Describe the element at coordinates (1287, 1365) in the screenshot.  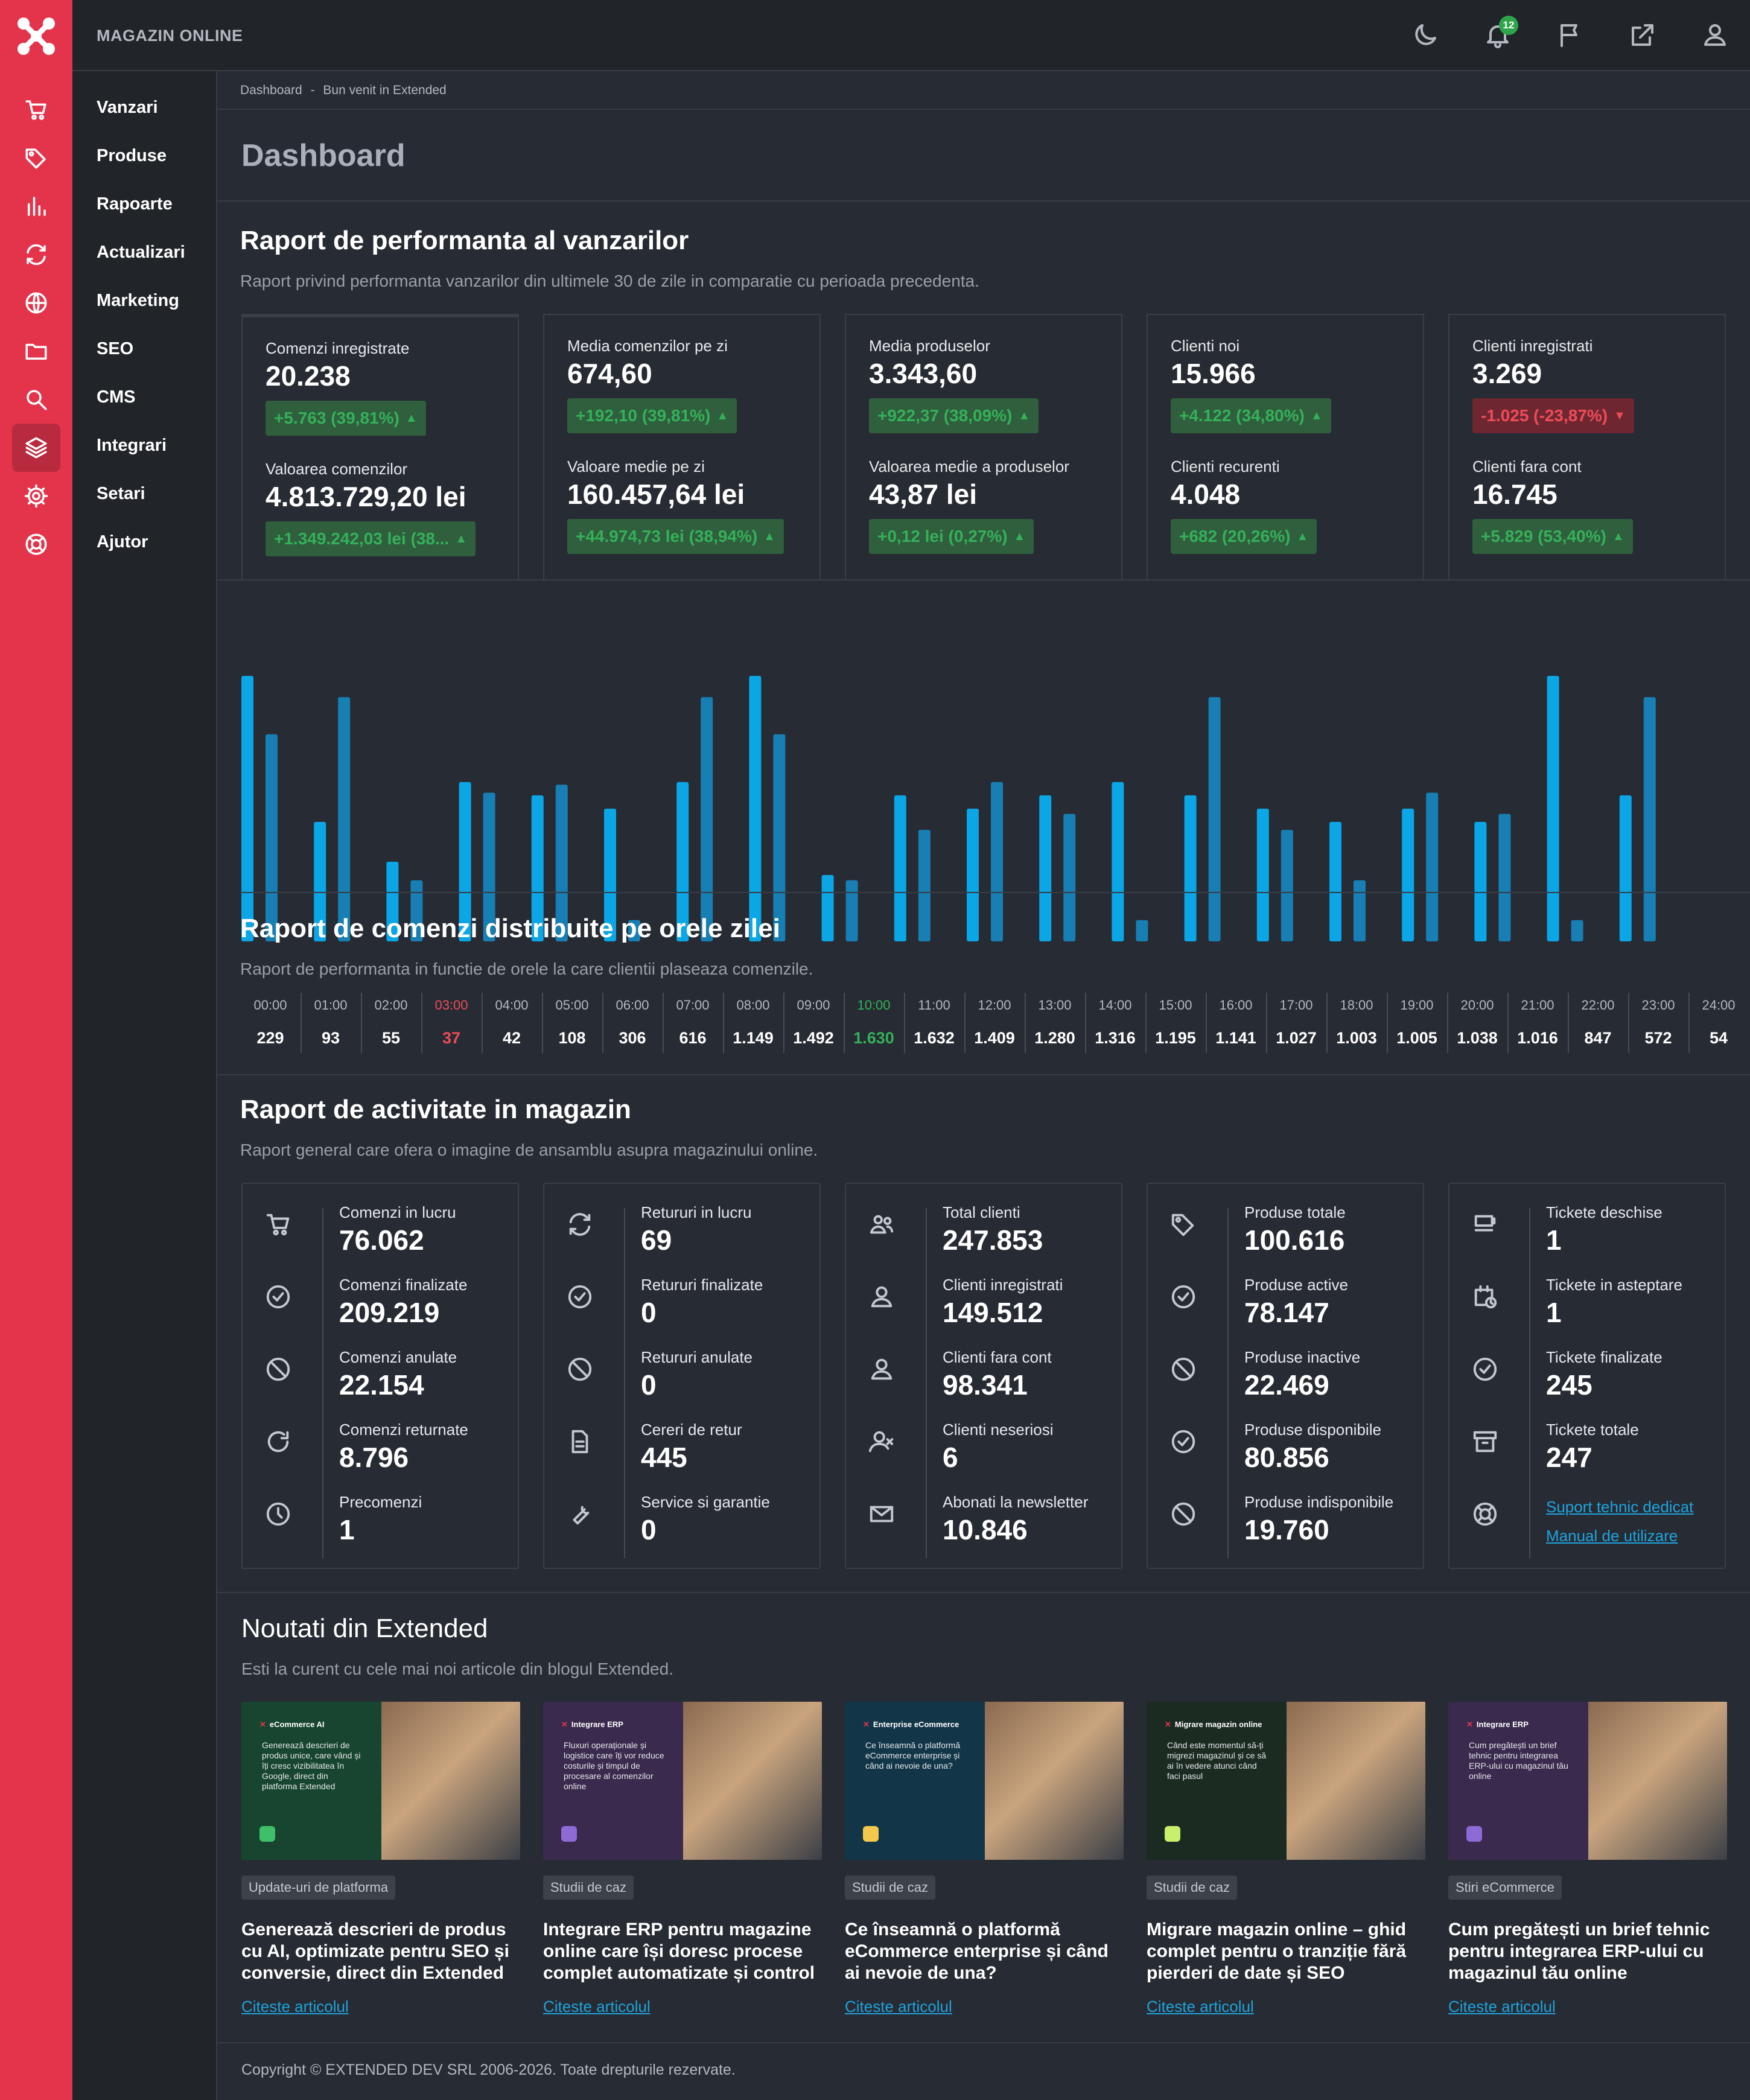
I see `activity-stat: Produse inactive 22.469` at that location.